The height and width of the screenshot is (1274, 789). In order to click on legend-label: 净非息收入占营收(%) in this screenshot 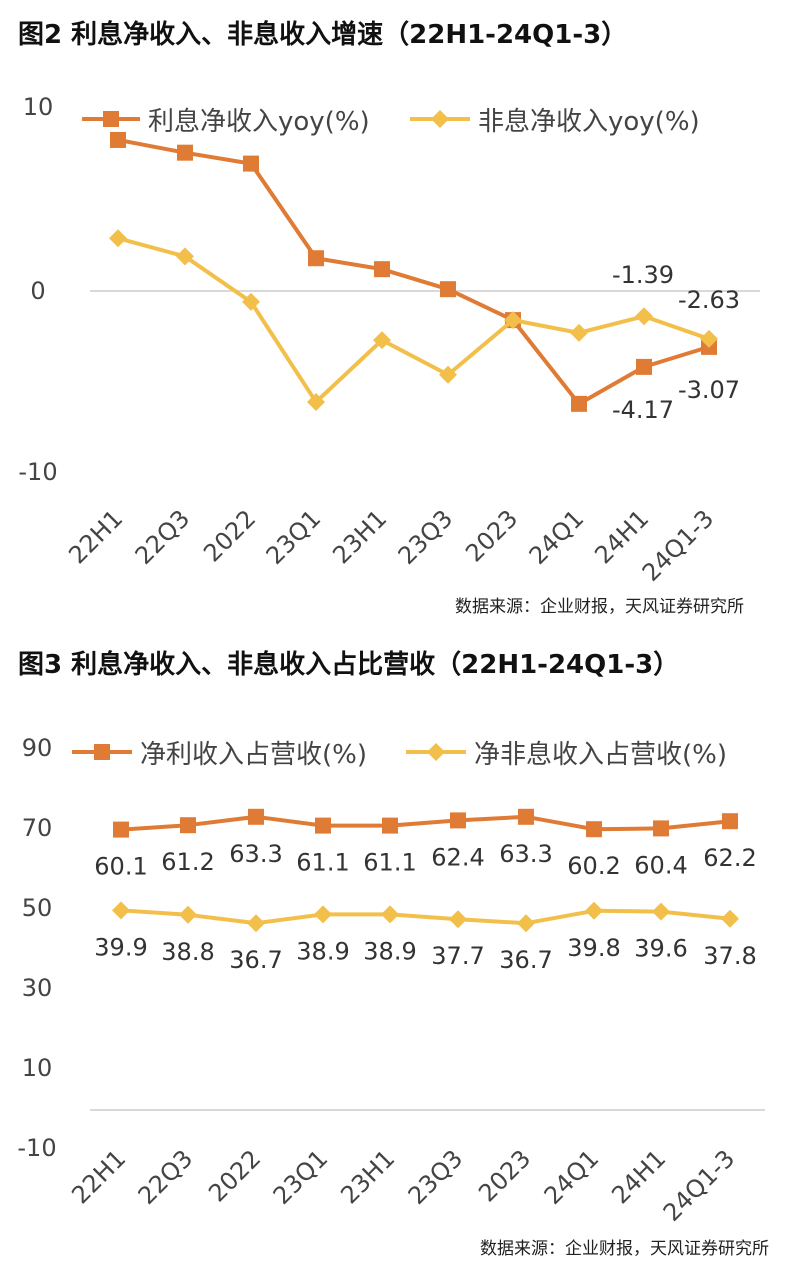, I will do `click(600, 755)`.